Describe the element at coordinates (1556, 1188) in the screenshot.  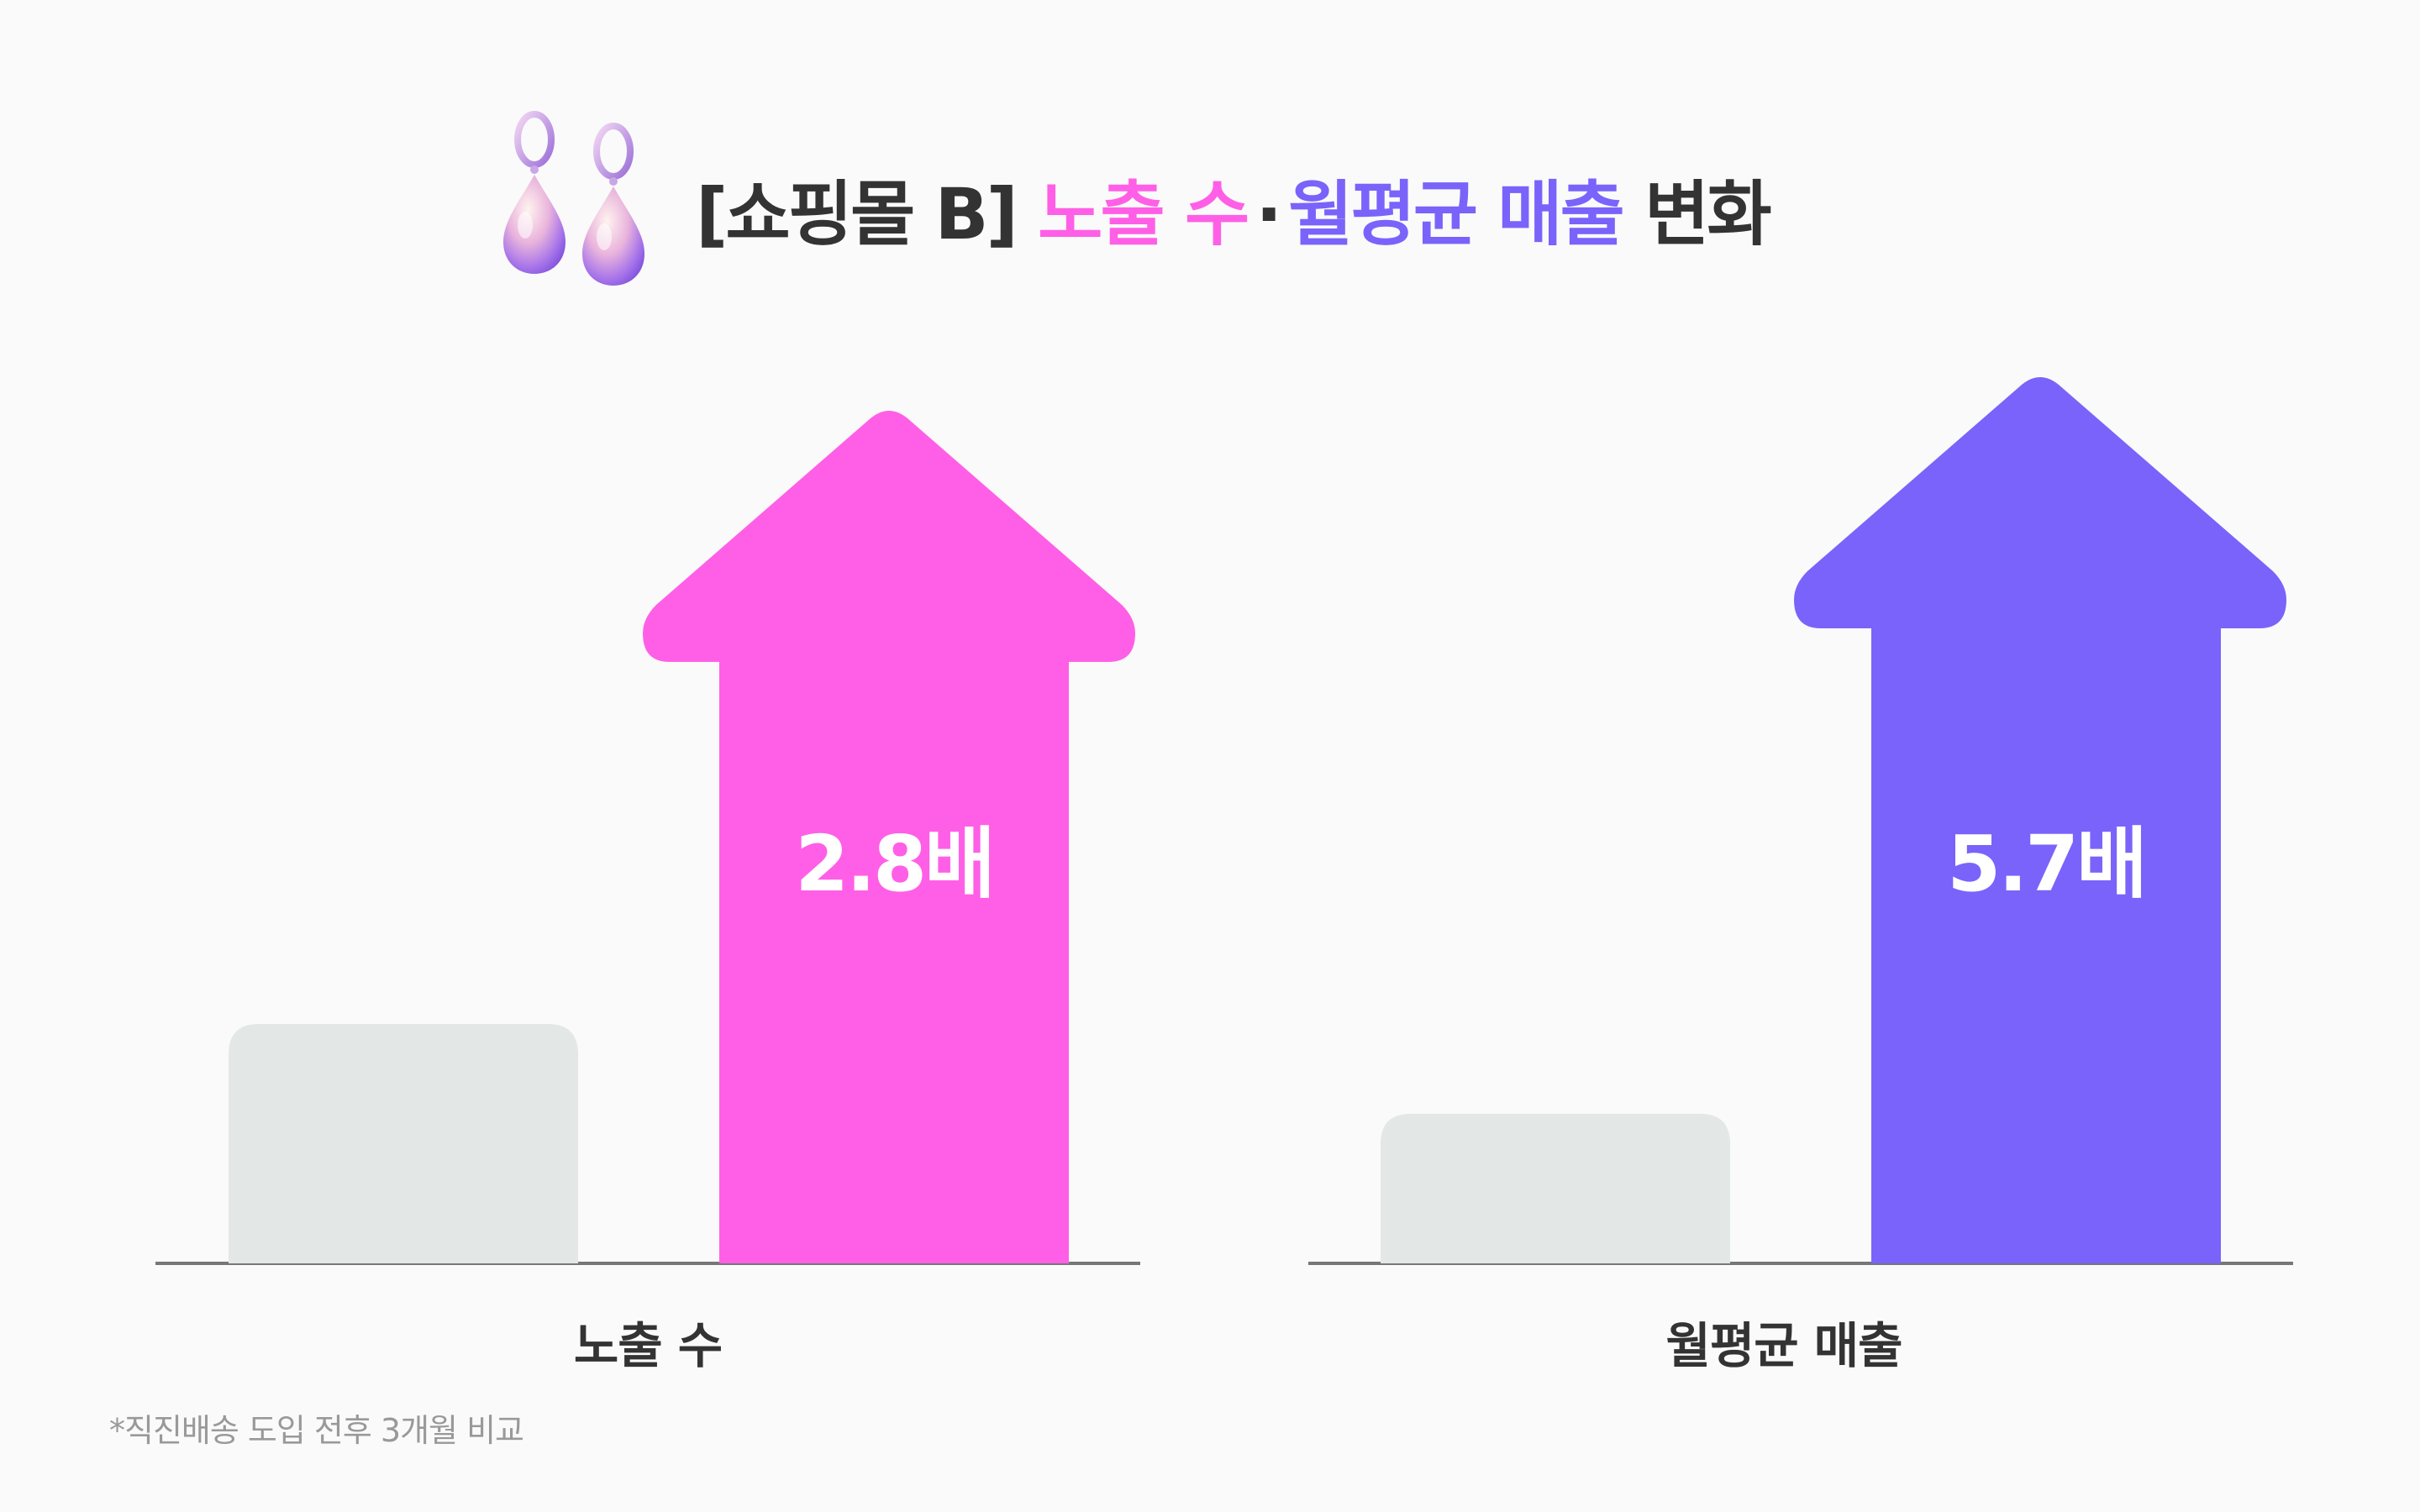
I see `revenue-before-bar` at that location.